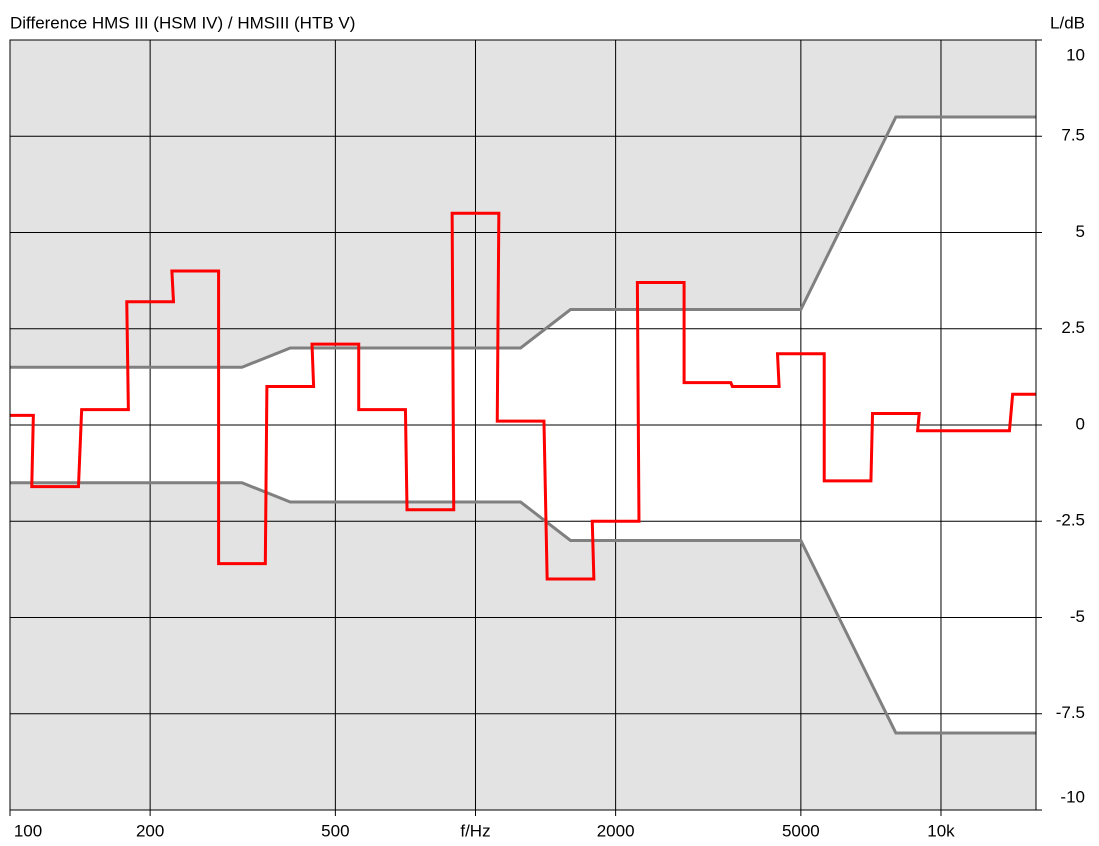  What do you see at coordinates (1080, 231) in the screenshot?
I see `y-tick-label: 5` at bounding box center [1080, 231].